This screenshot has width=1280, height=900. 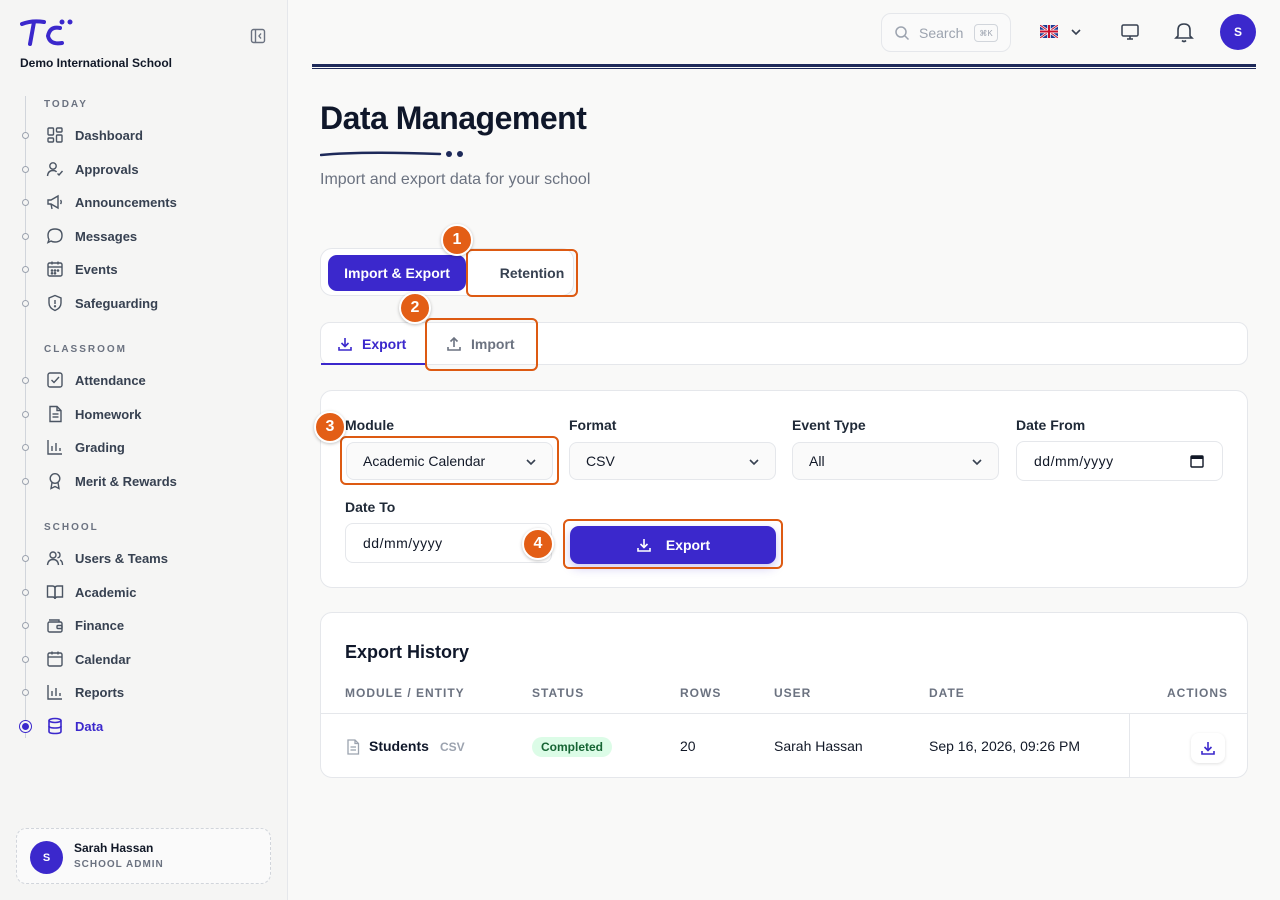 What do you see at coordinates (1130, 34) in the screenshot?
I see `monitor-icon` at bounding box center [1130, 34].